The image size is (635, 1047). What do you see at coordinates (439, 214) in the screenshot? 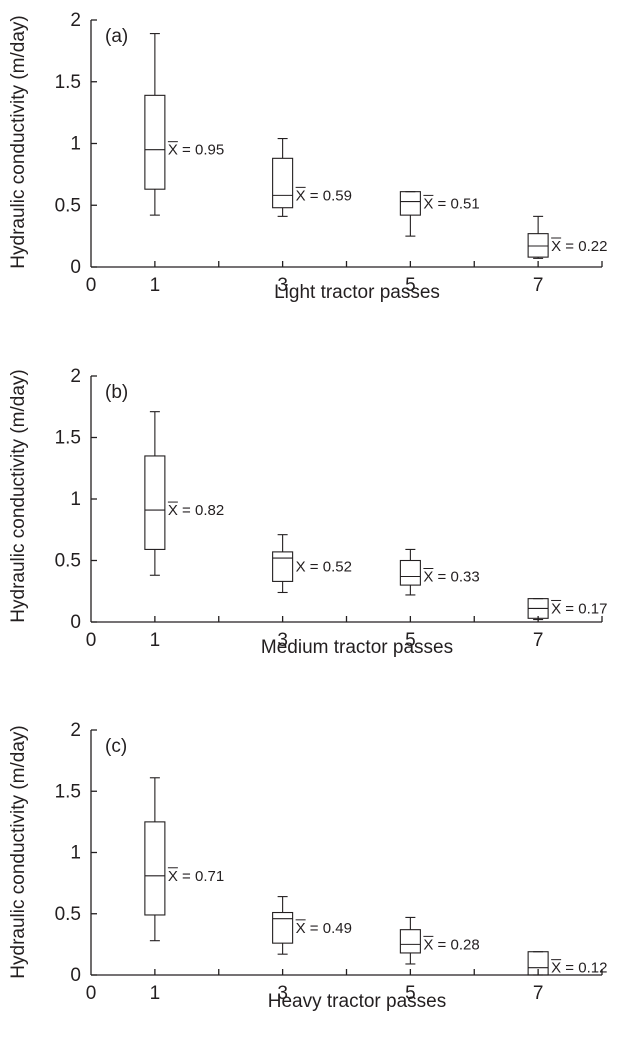
I see `box-plot: X = 0.51` at bounding box center [439, 214].